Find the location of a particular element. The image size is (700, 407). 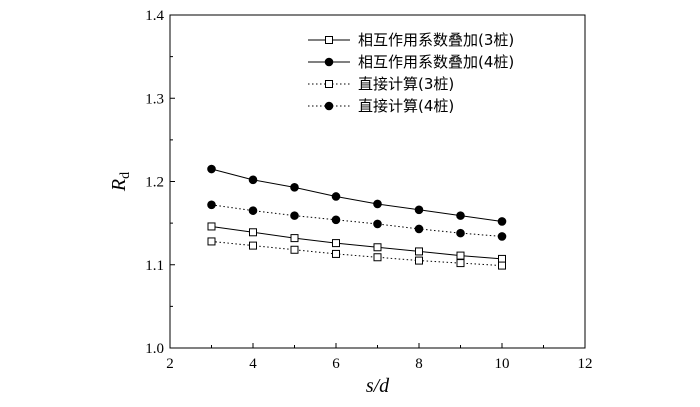

y-tick-label: 1.1 is located at coordinates (154, 266).